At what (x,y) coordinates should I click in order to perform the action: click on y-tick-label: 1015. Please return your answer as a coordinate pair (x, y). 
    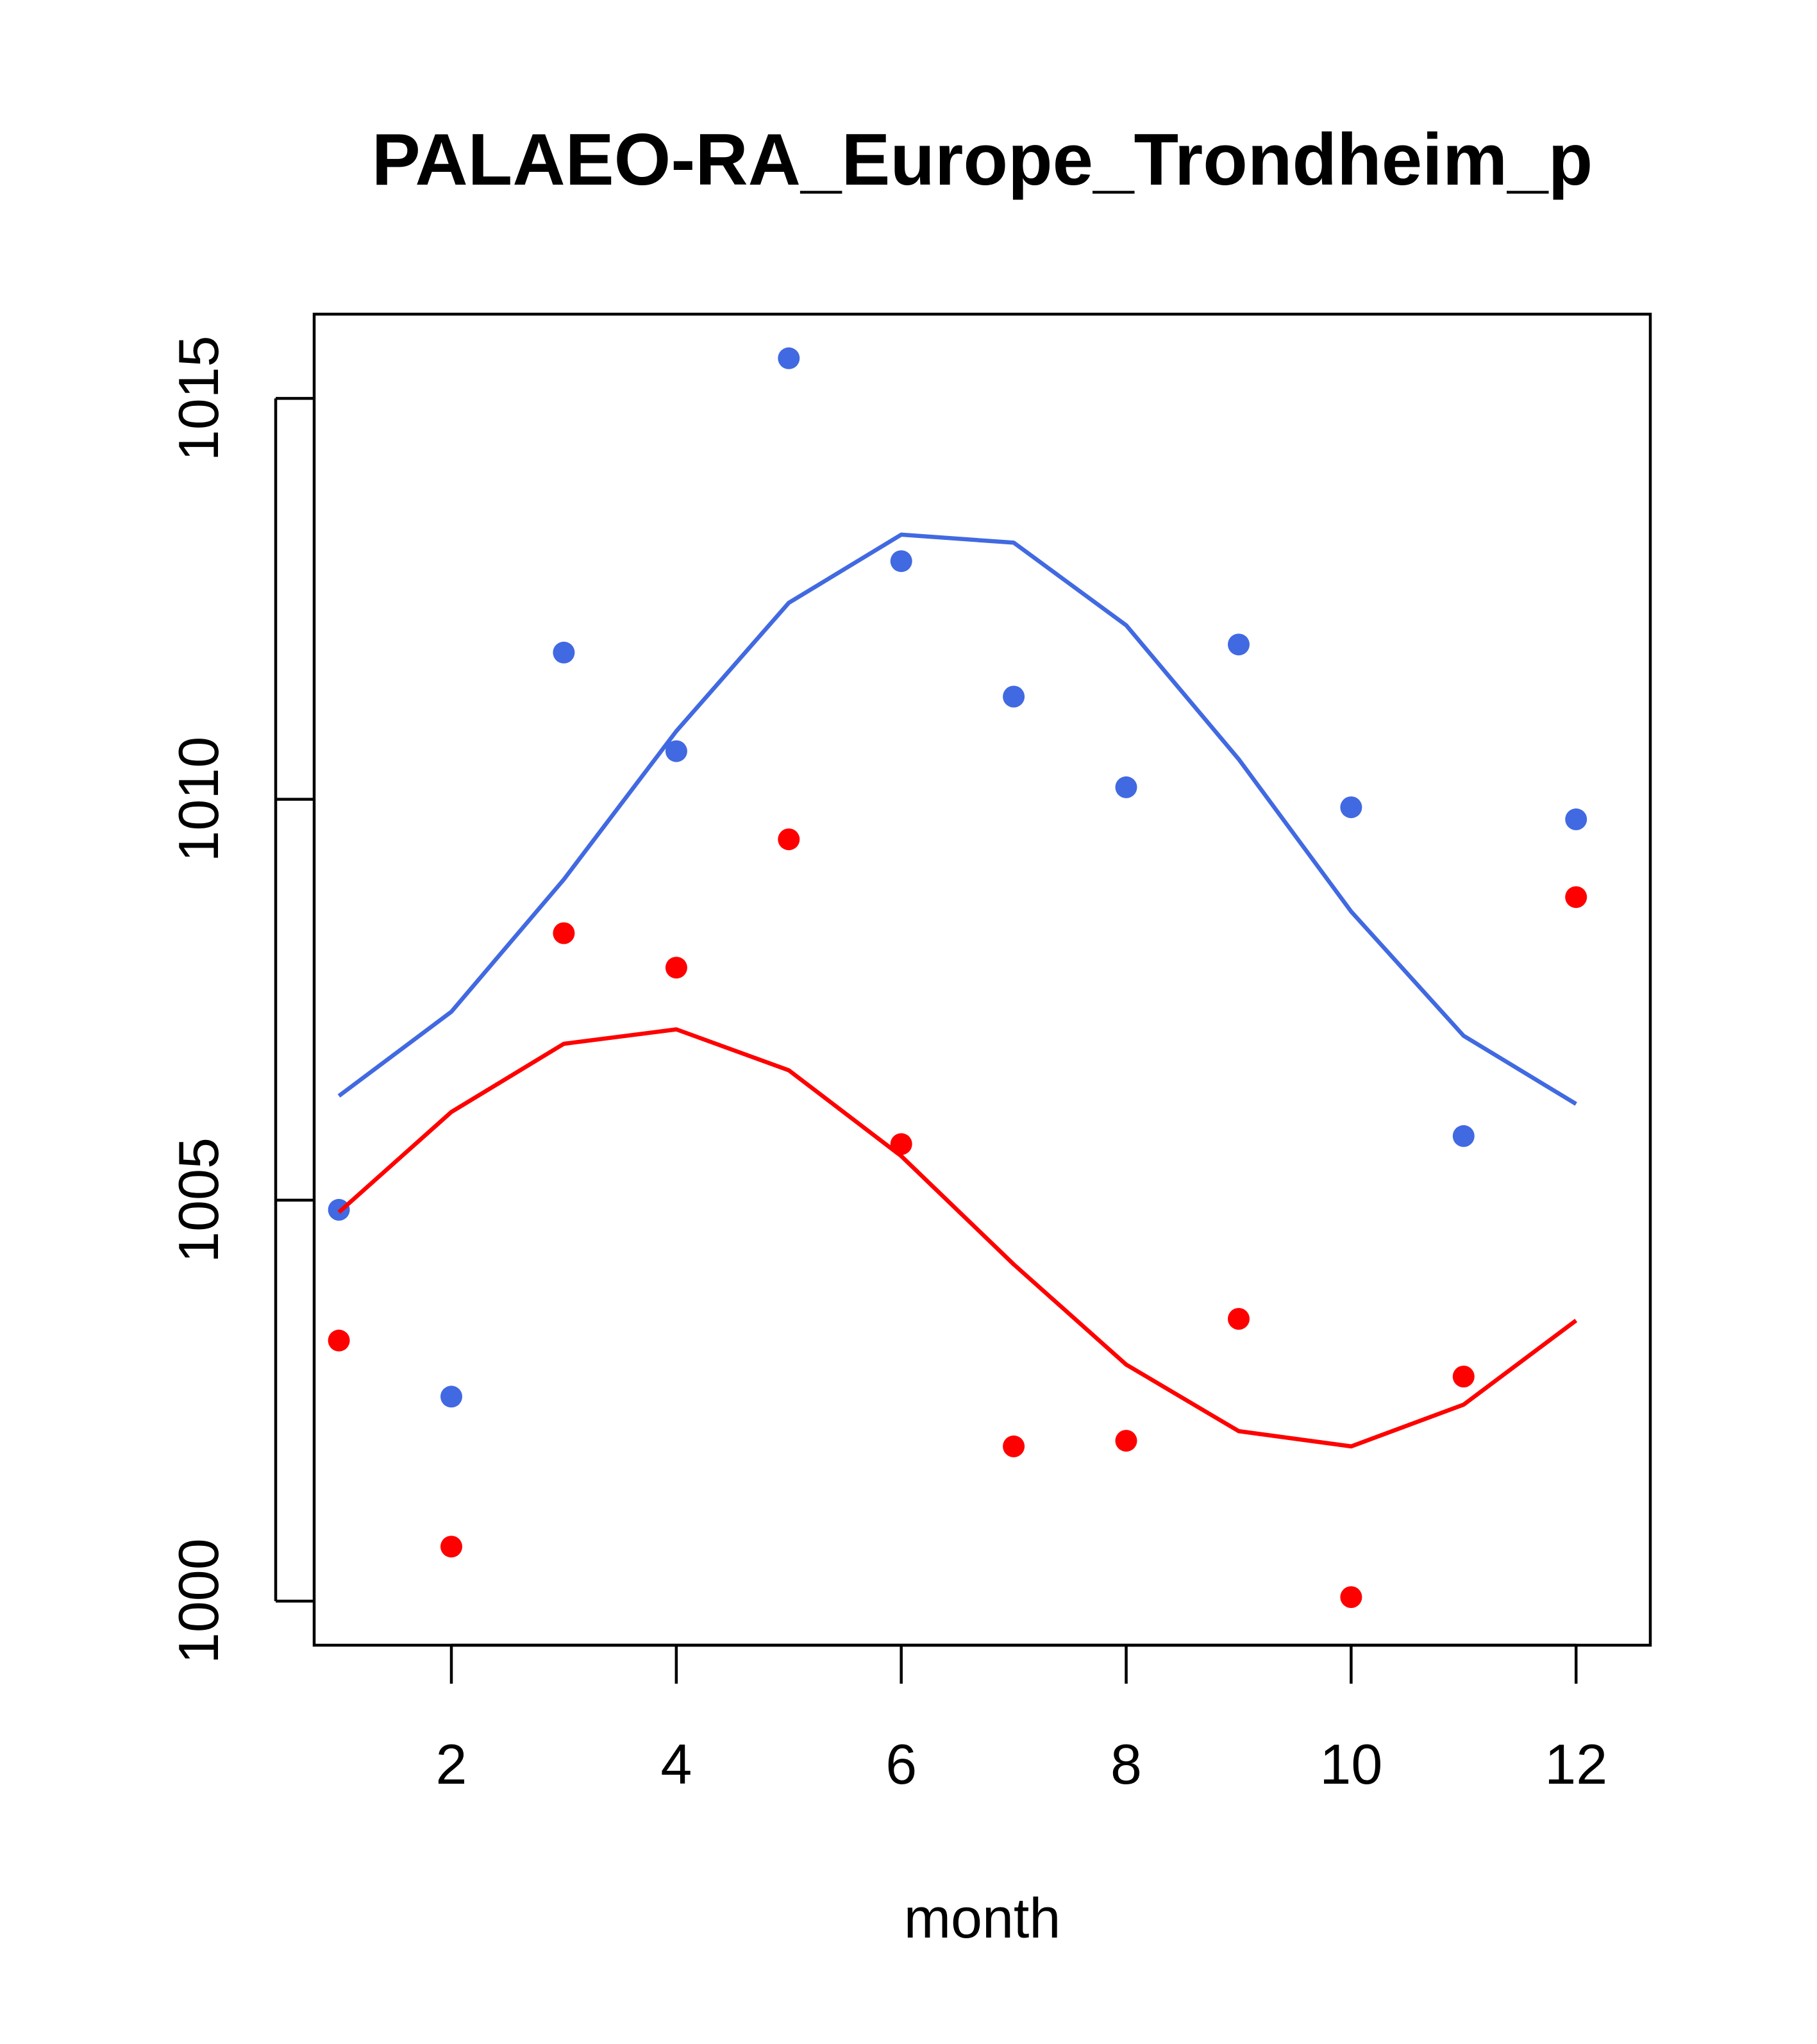
    Looking at the image, I should click on (198, 398).